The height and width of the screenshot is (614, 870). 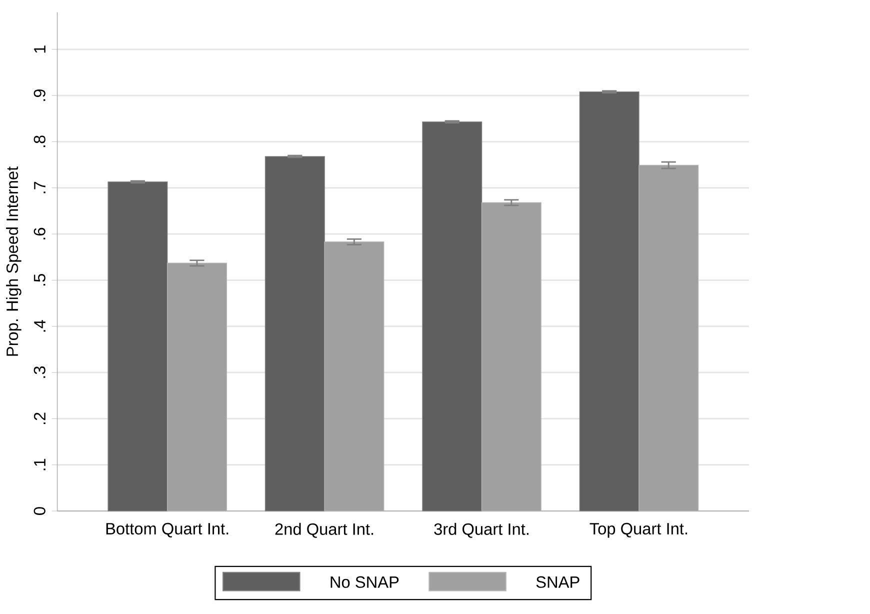 I want to click on legend-label: No SNAP, so click(x=364, y=582).